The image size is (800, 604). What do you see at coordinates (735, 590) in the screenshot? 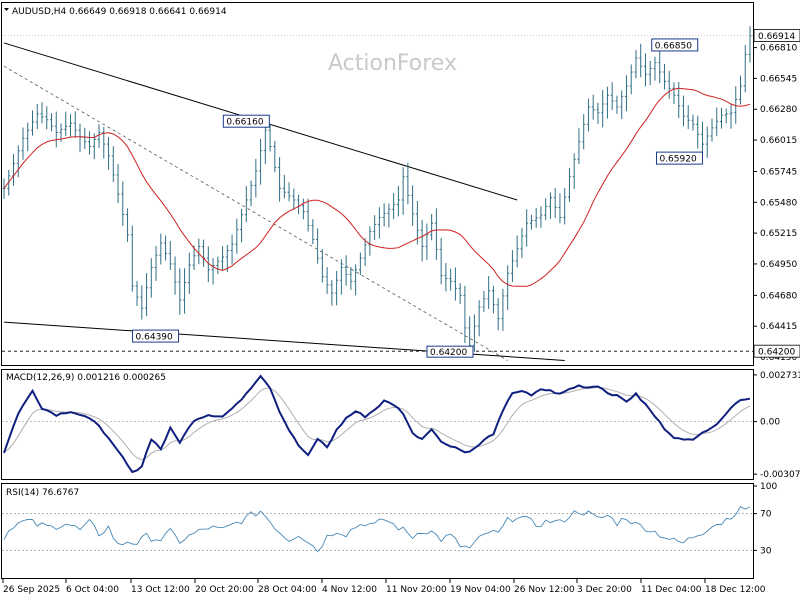
I see `x-tick-label: 18 Dec 12:00` at bounding box center [735, 590].